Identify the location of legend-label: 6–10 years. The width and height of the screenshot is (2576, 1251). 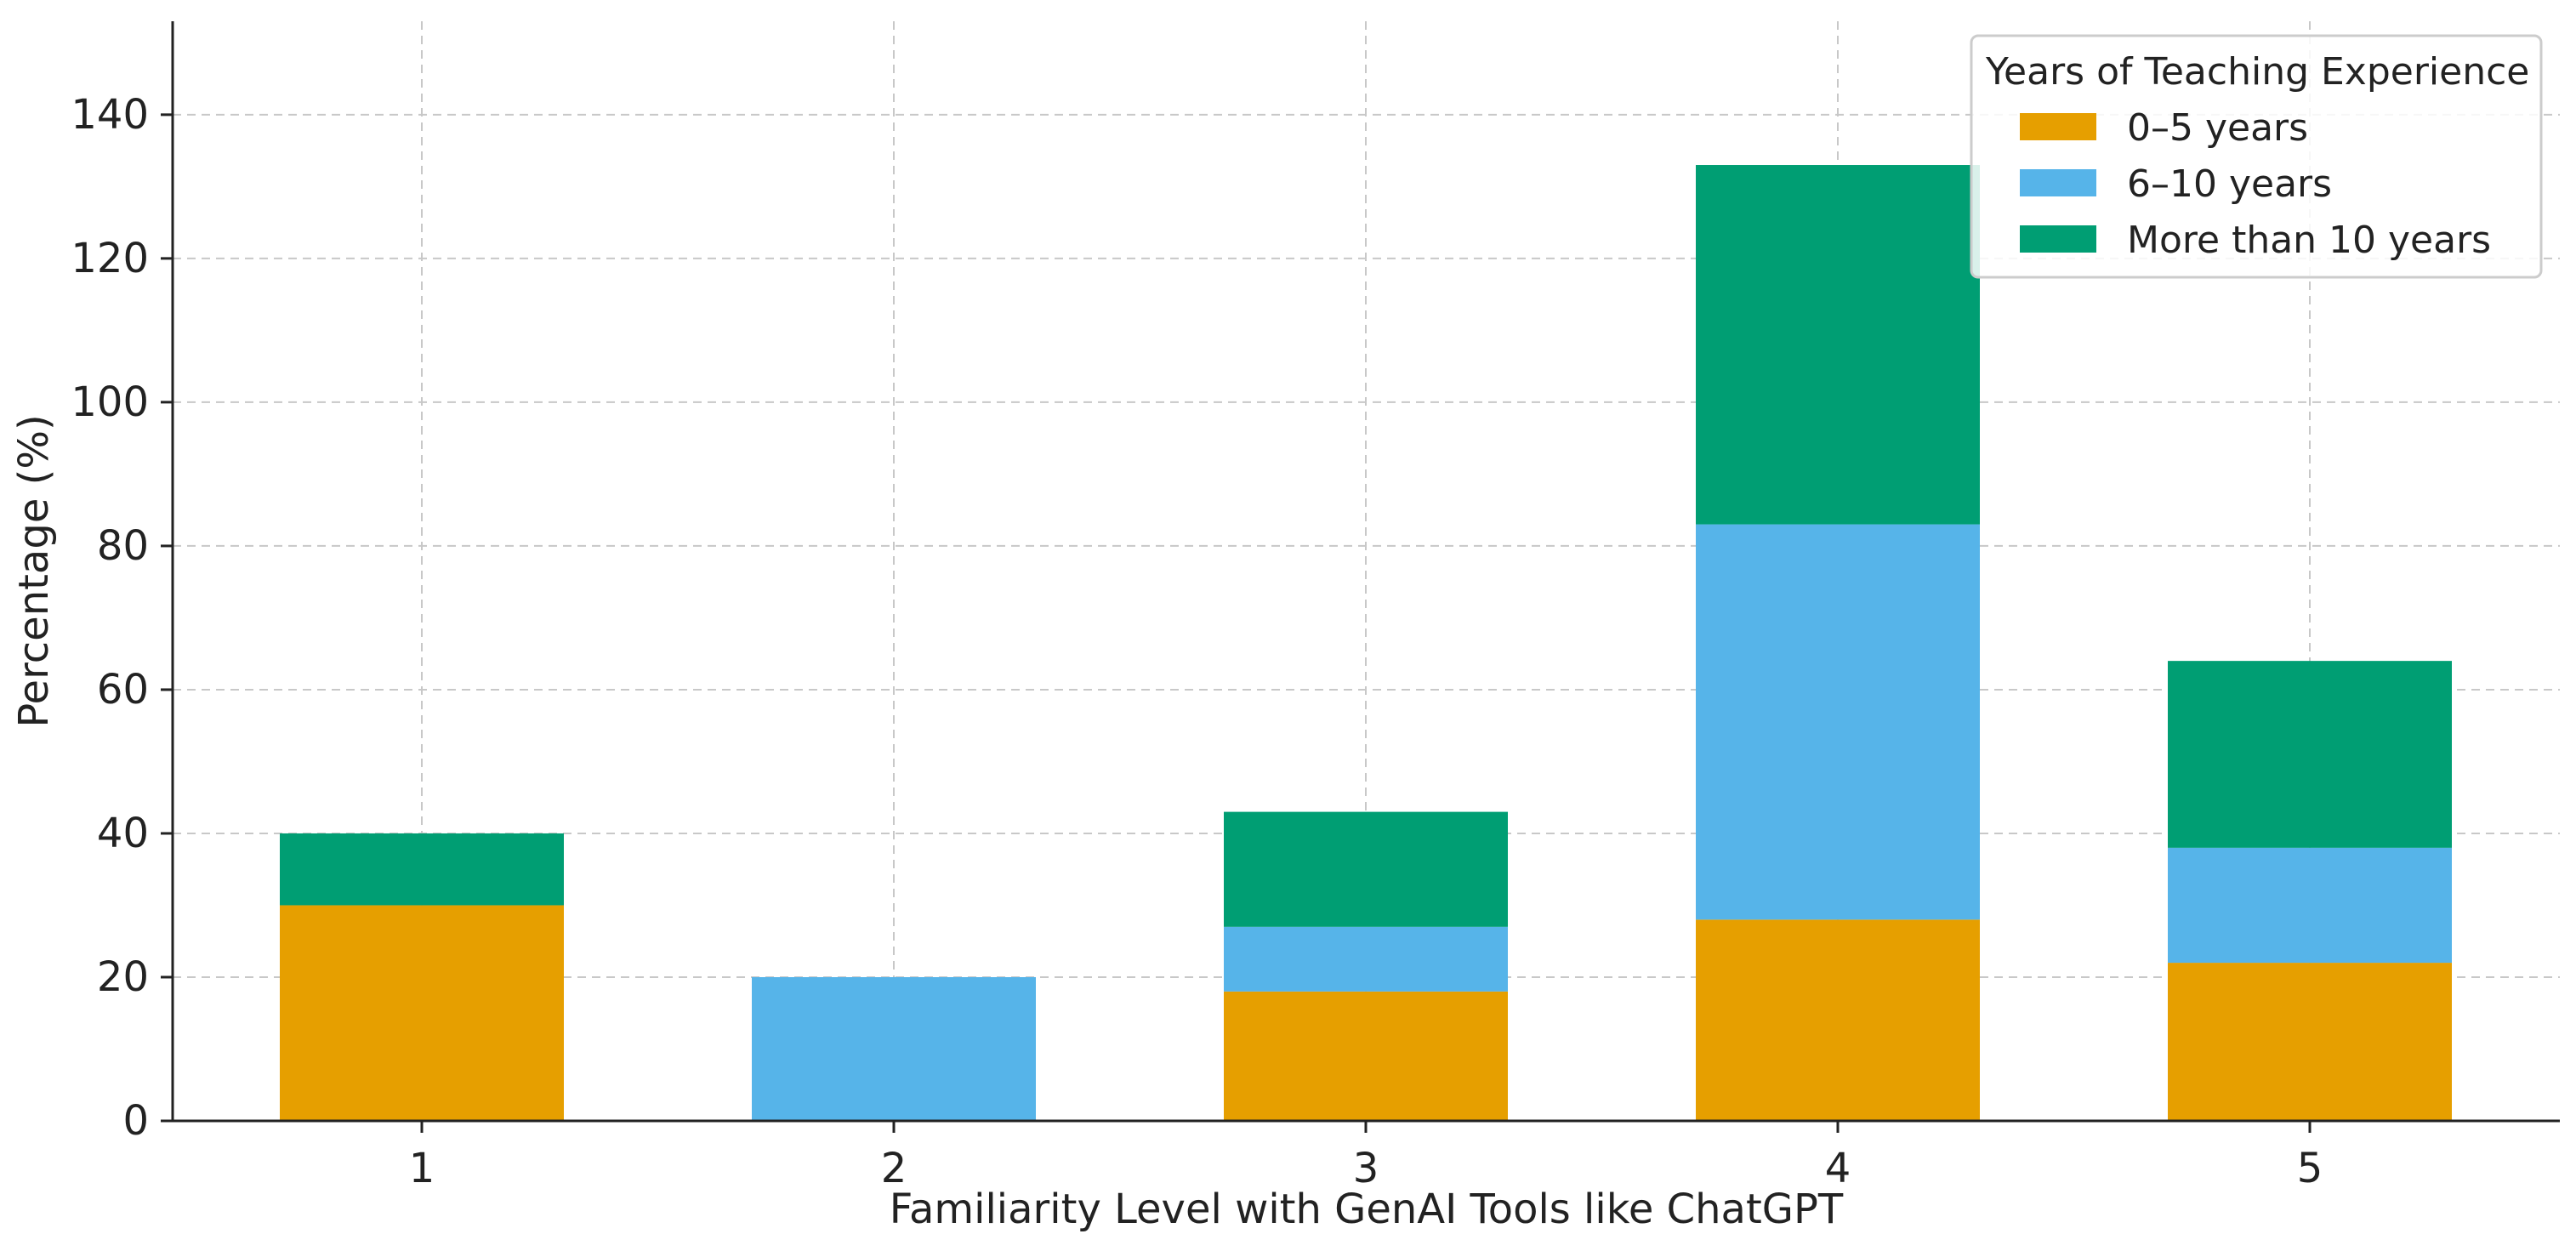
(2229, 184).